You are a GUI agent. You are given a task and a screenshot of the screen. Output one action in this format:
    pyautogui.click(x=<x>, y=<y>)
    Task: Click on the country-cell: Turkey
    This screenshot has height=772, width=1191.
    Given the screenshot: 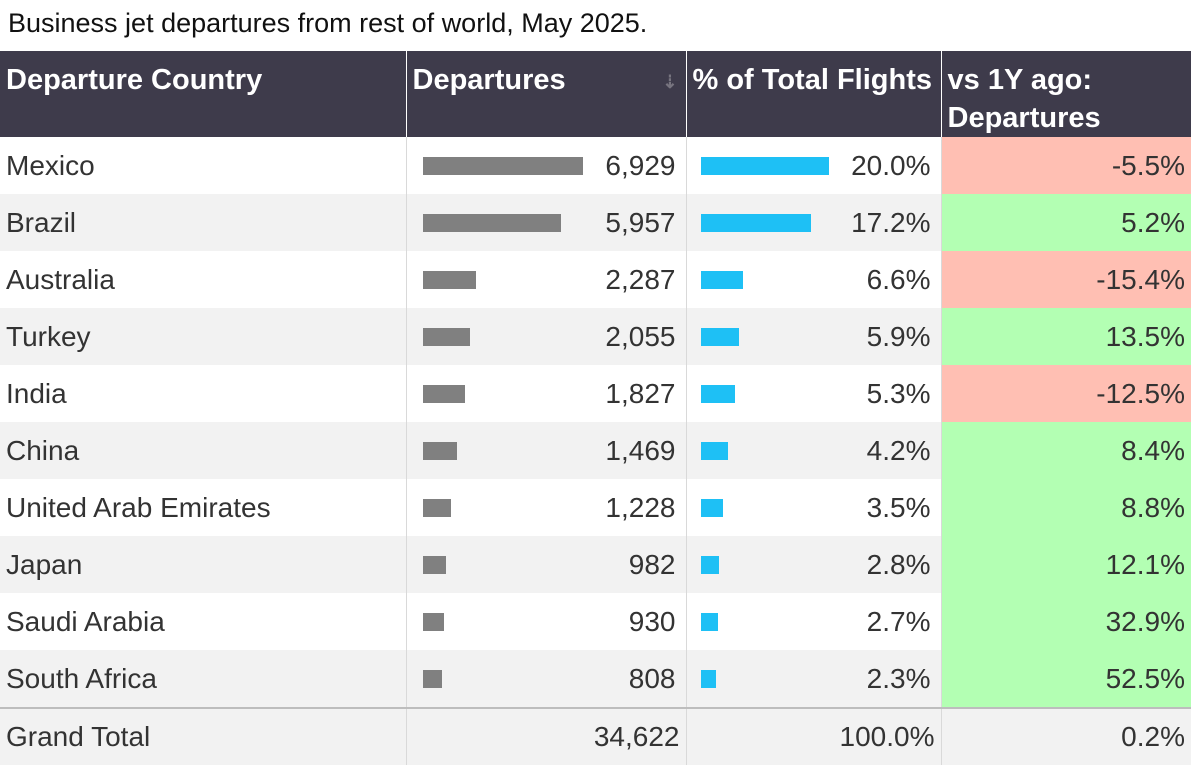 What is the action you would take?
    pyautogui.click(x=203, y=336)
    